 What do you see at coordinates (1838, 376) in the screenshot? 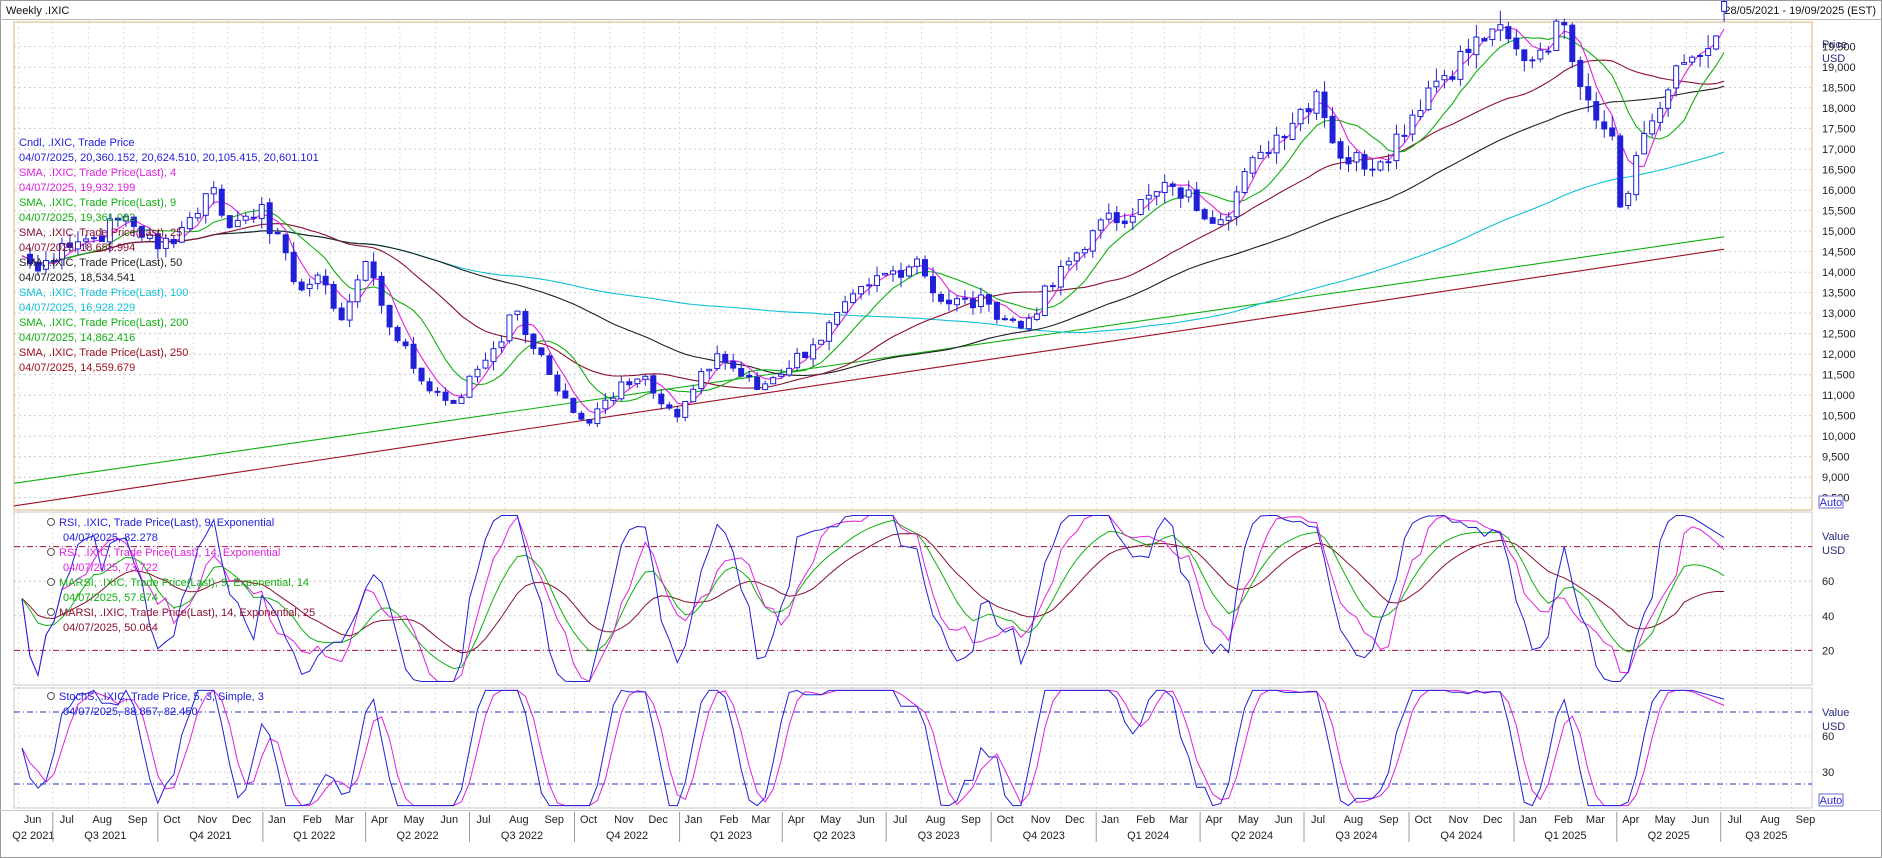
I see `price-tick-label: 11,500` at bounding box center [1838, 376].